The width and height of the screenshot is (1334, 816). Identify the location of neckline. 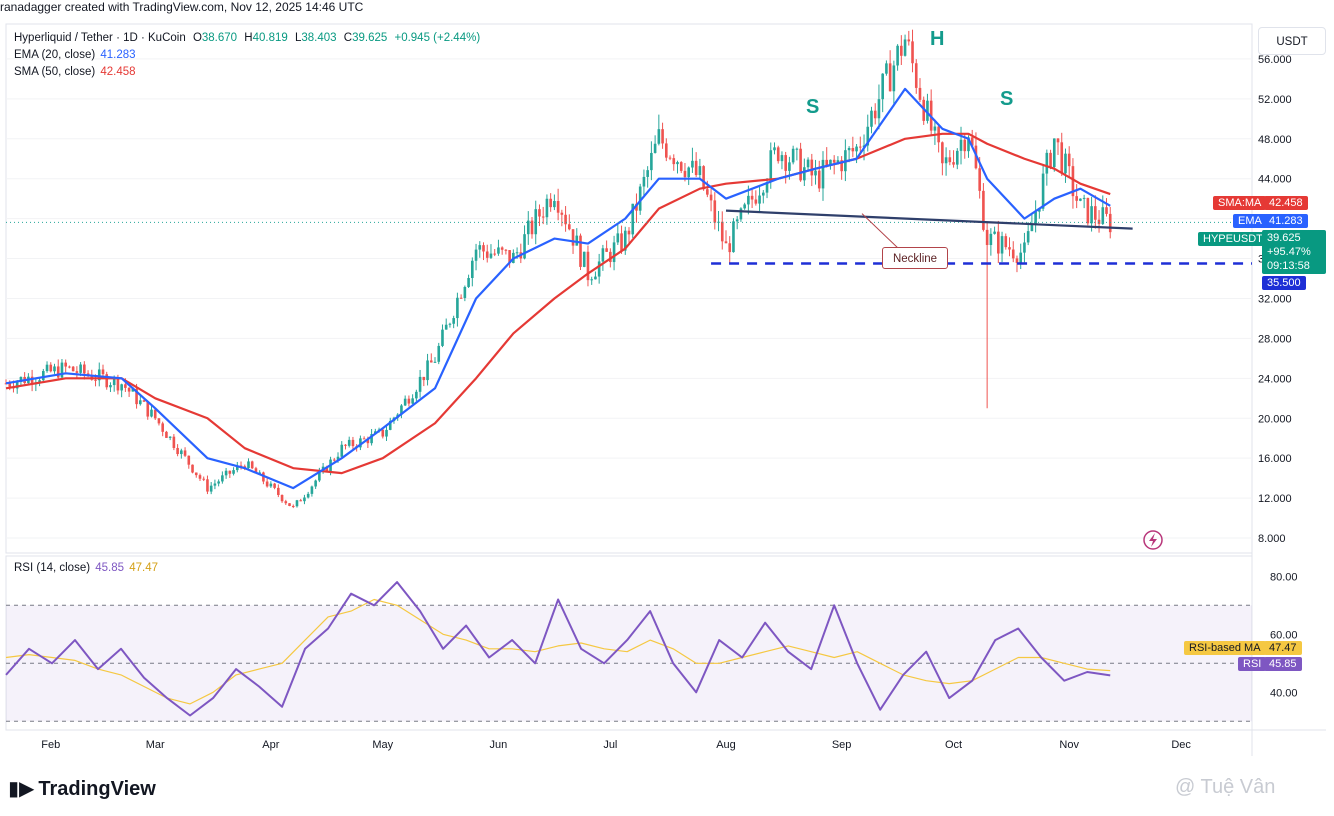
(929, 219).